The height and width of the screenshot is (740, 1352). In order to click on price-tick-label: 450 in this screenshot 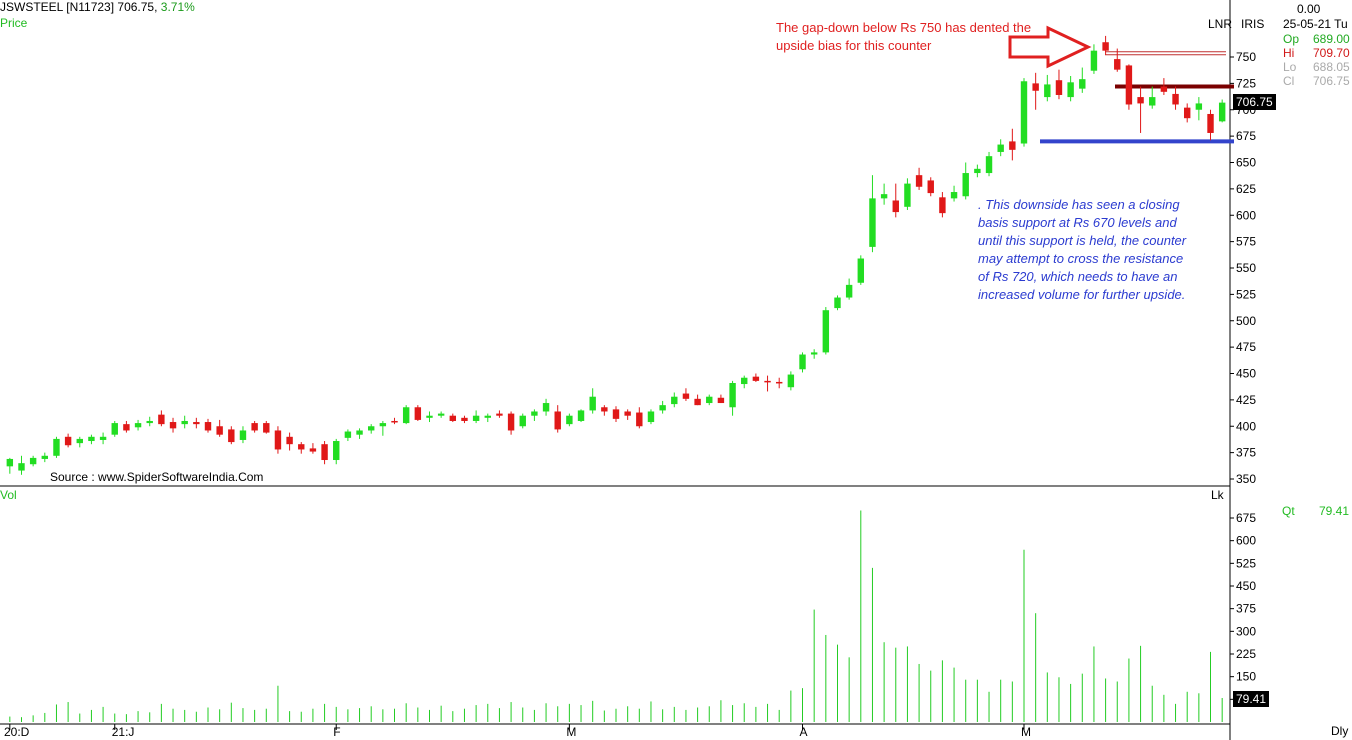, I will do `click(1246, 374)`.